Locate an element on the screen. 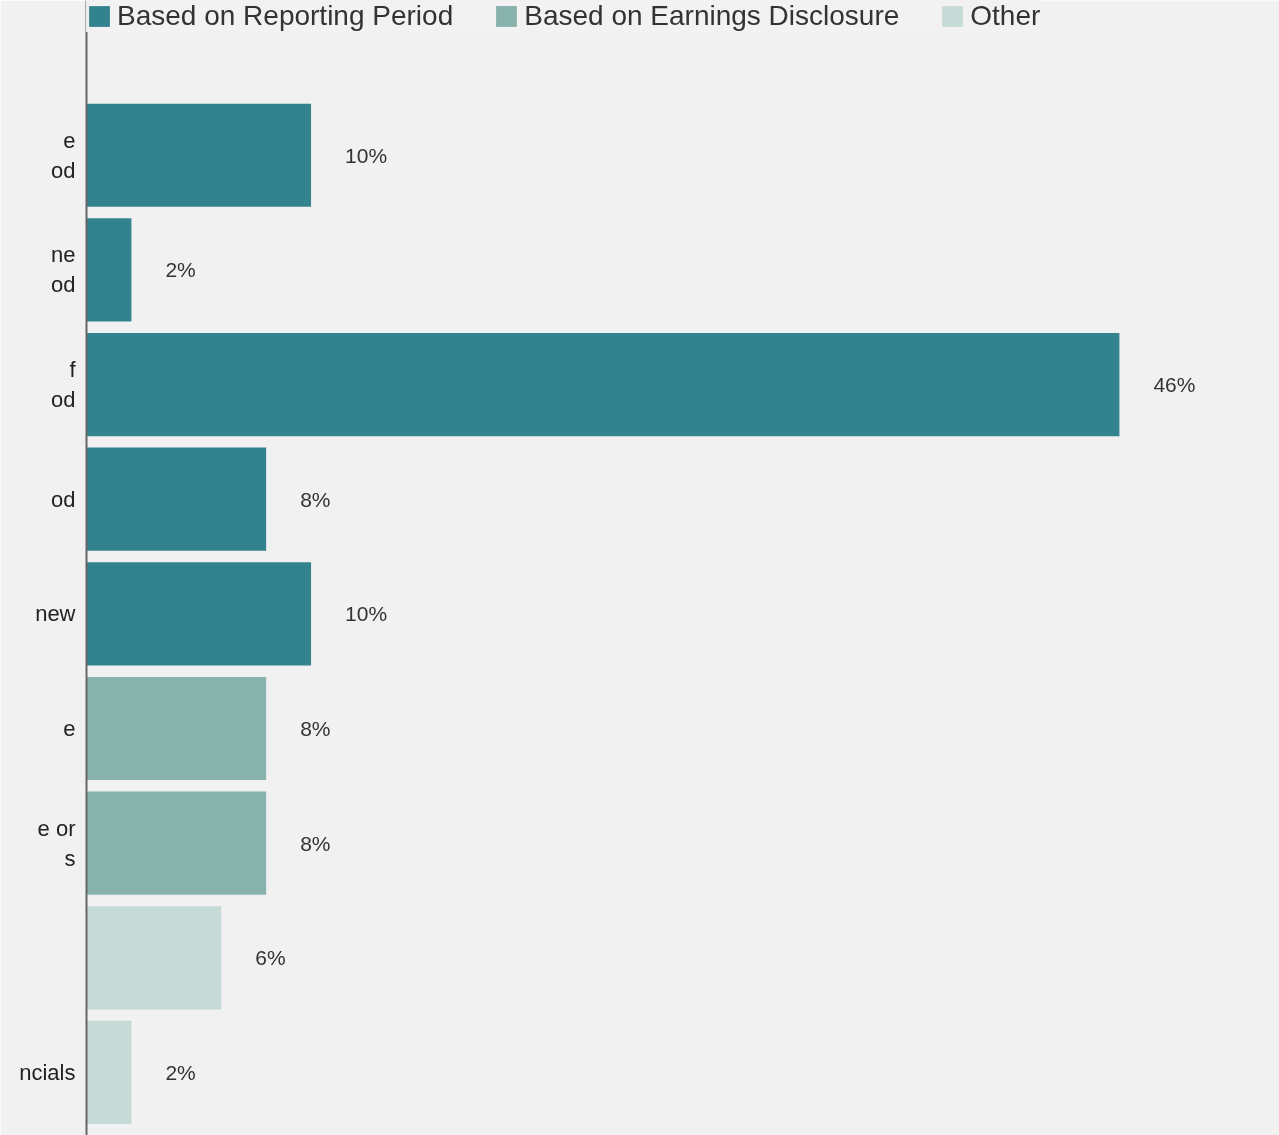 Image resolution: width=1279 pixels, height=1135 pixels. y-tick-label: e od is located at coordinates (63, 155).